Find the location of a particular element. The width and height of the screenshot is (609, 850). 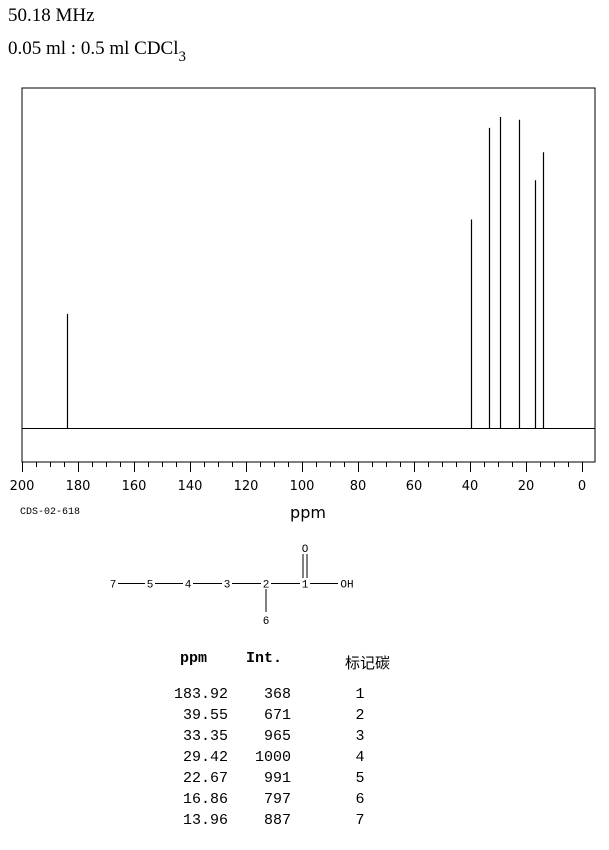

cell-ppm: 183.92 is located at coordinates (200, 694).